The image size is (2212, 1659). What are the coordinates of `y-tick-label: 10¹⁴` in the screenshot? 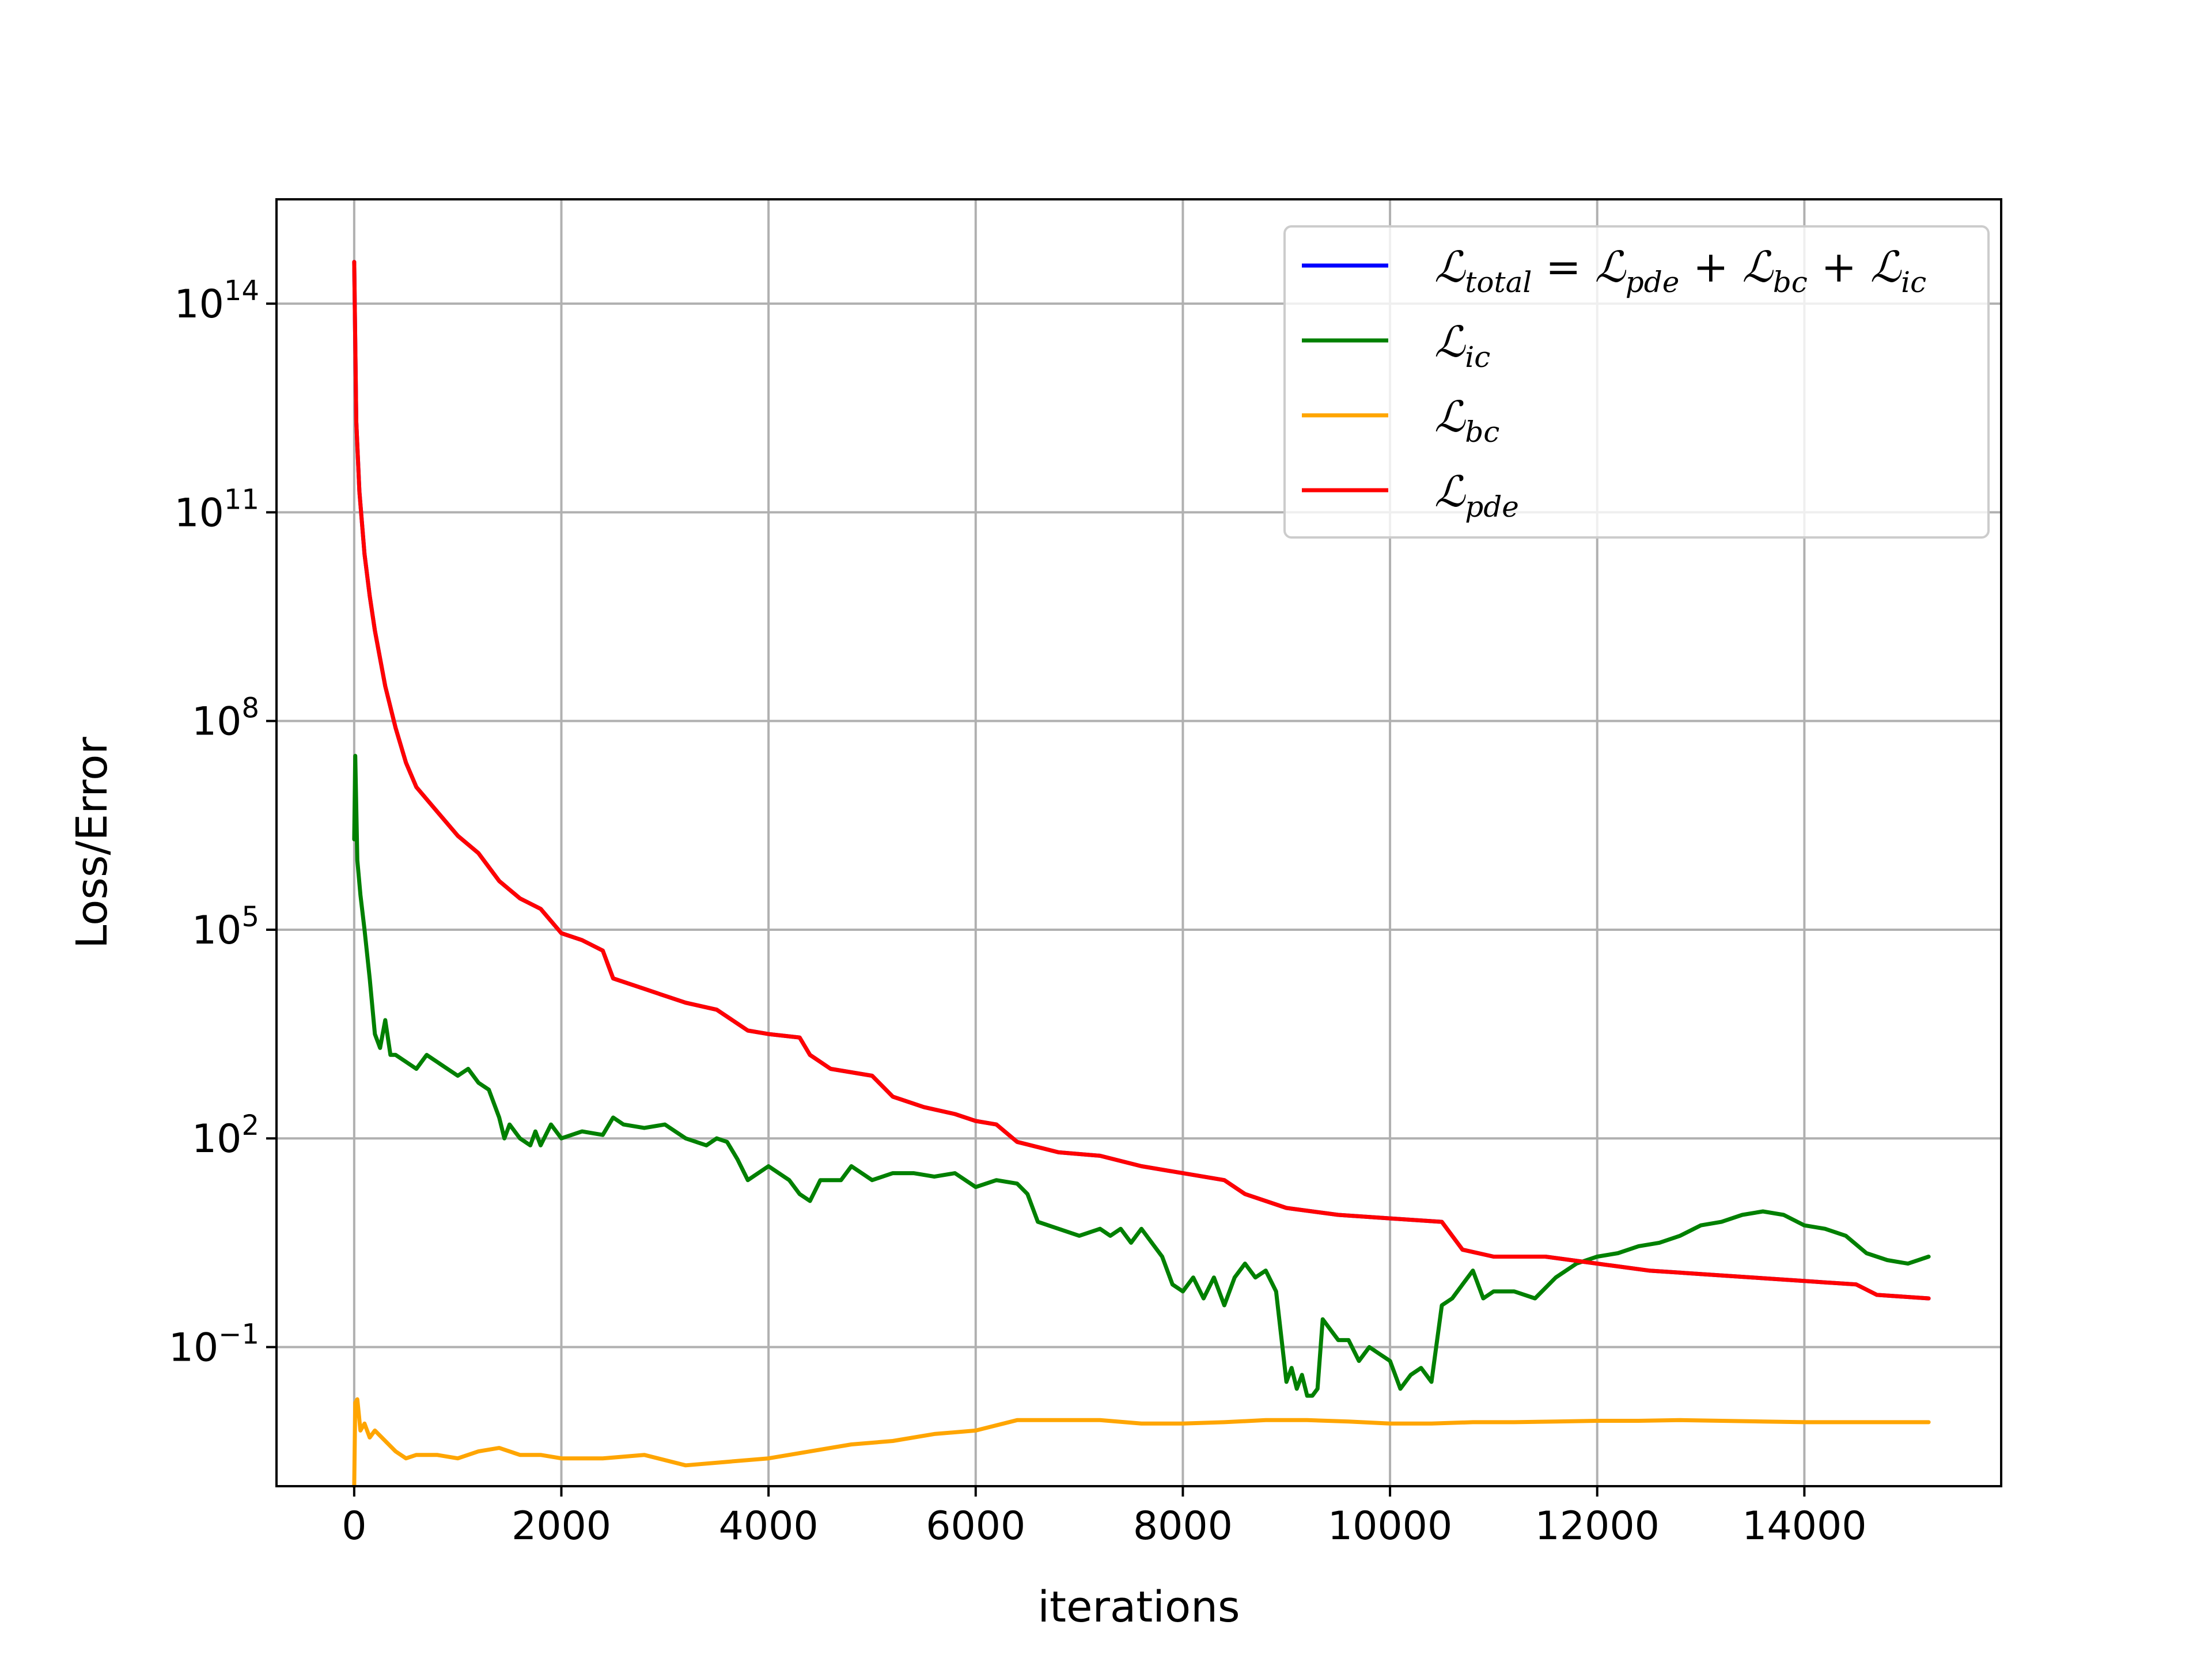 It's located at (216, 301).